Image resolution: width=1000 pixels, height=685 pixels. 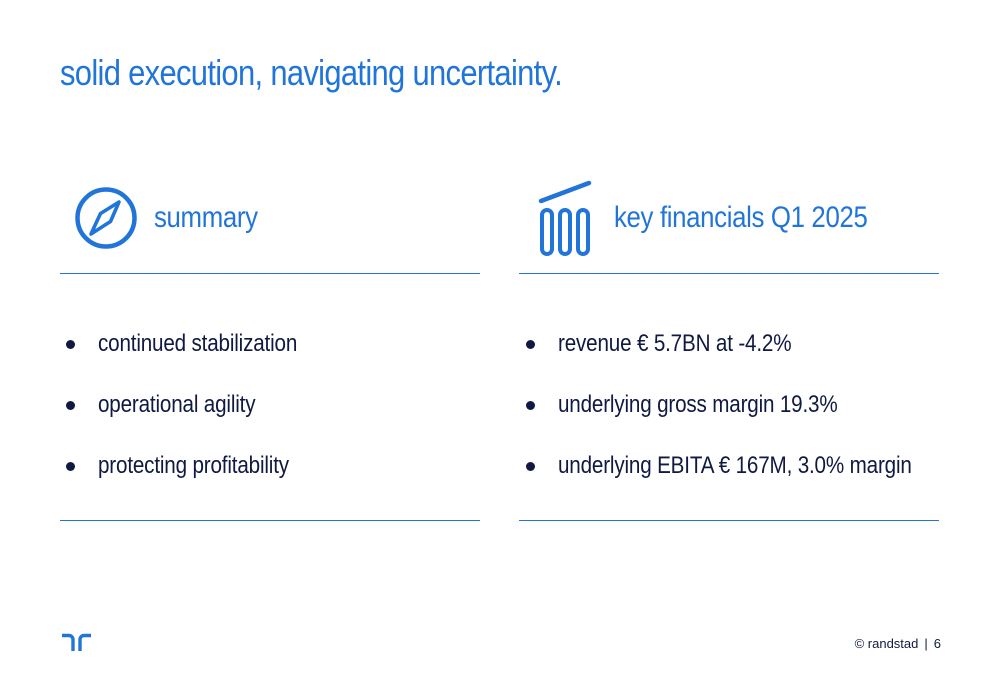 What do you see at coordinates (76, 642) in the screenshot?
I see `randstad-logo-icon` at bounding box center [76, 642].